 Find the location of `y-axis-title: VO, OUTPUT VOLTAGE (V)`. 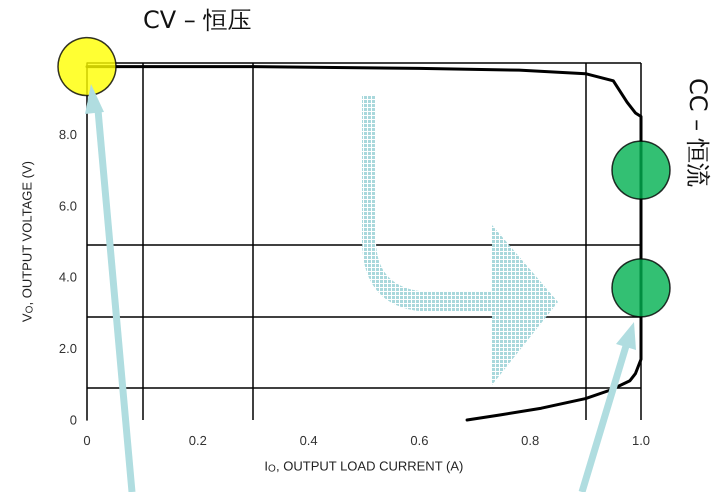

y-axis-title: VO, OUTPUT VOLTAGE (V) is located at coordinates (28, 241).